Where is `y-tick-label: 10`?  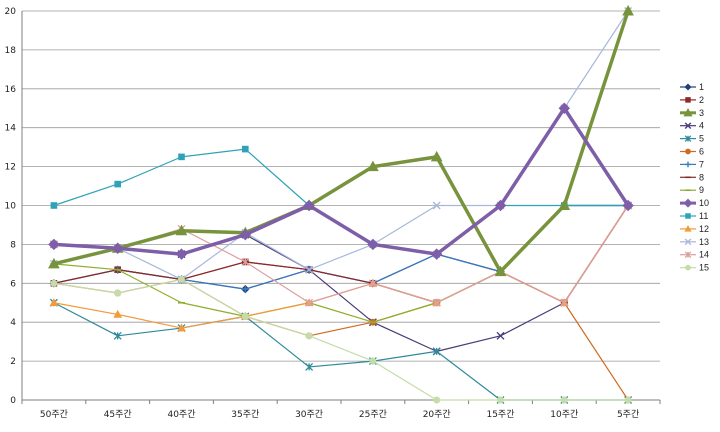
y-tick-label: 10 is located at coordinates (11, 207).